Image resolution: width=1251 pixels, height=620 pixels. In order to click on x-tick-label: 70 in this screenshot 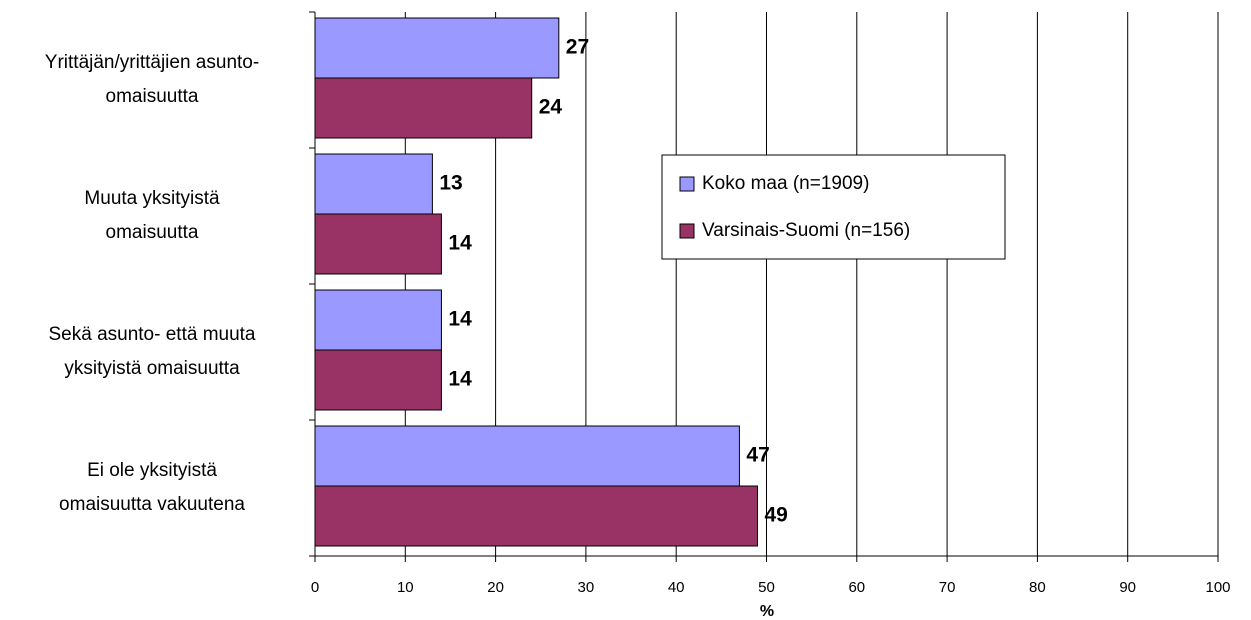, I will do `click(947, 587)`.